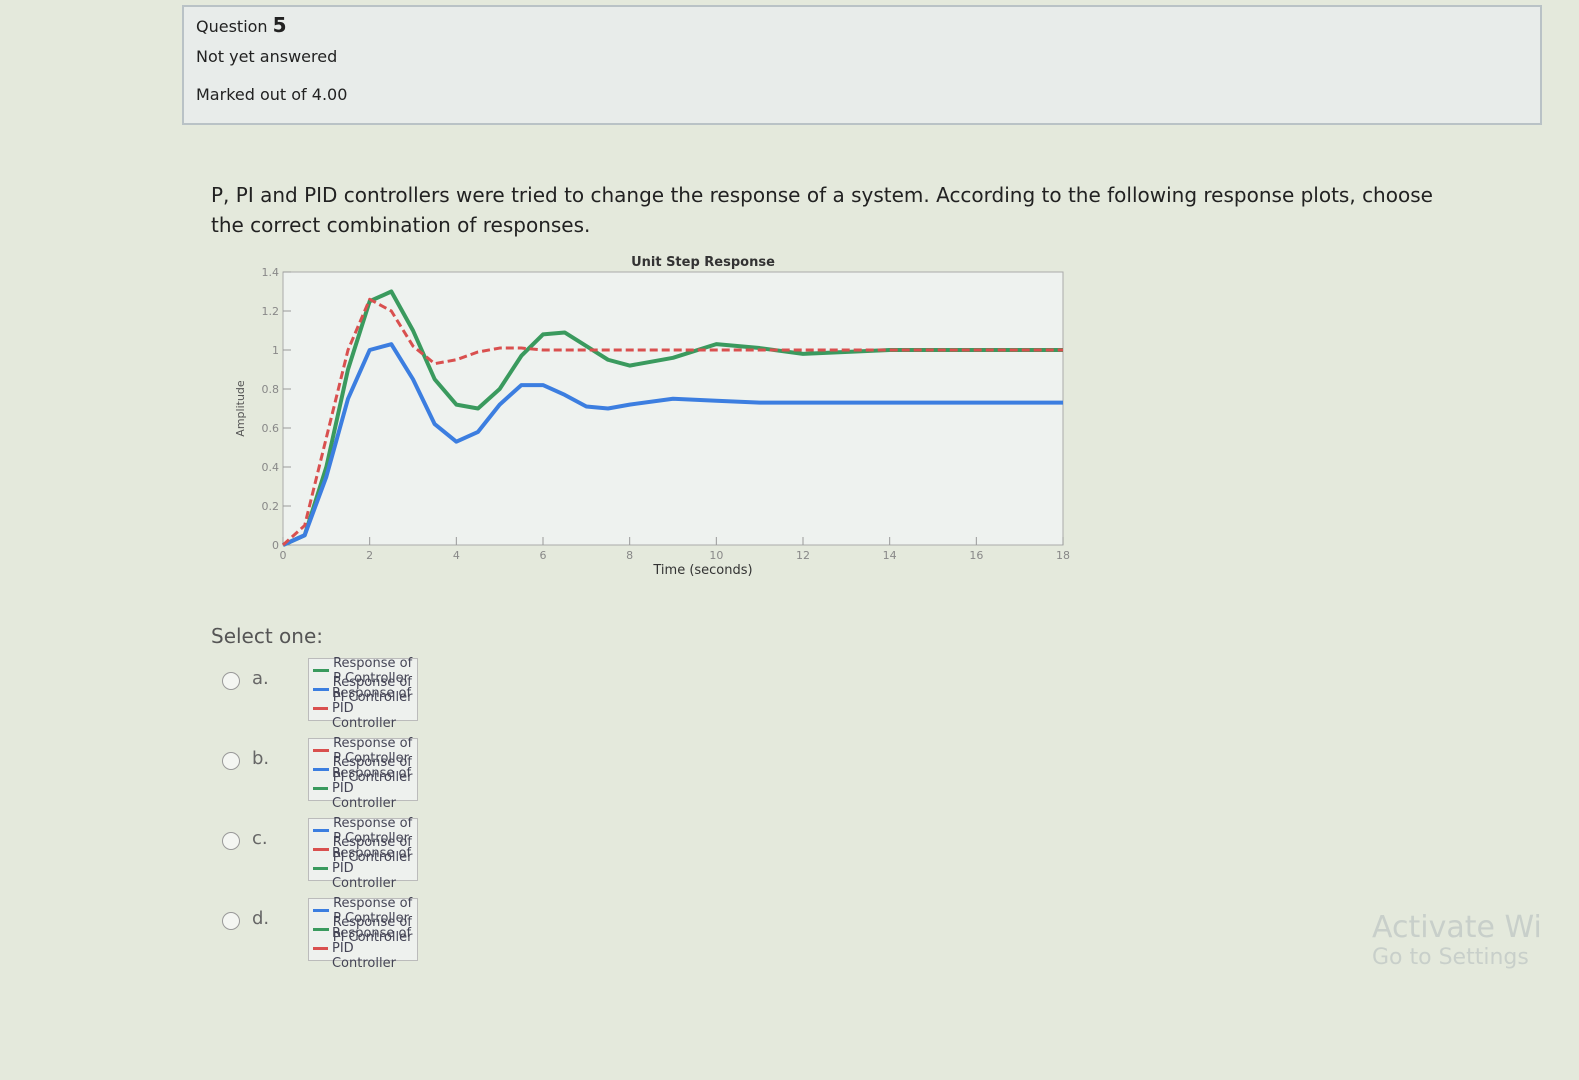  I want to click on question-status: Not yet answered, so click(267, 56).